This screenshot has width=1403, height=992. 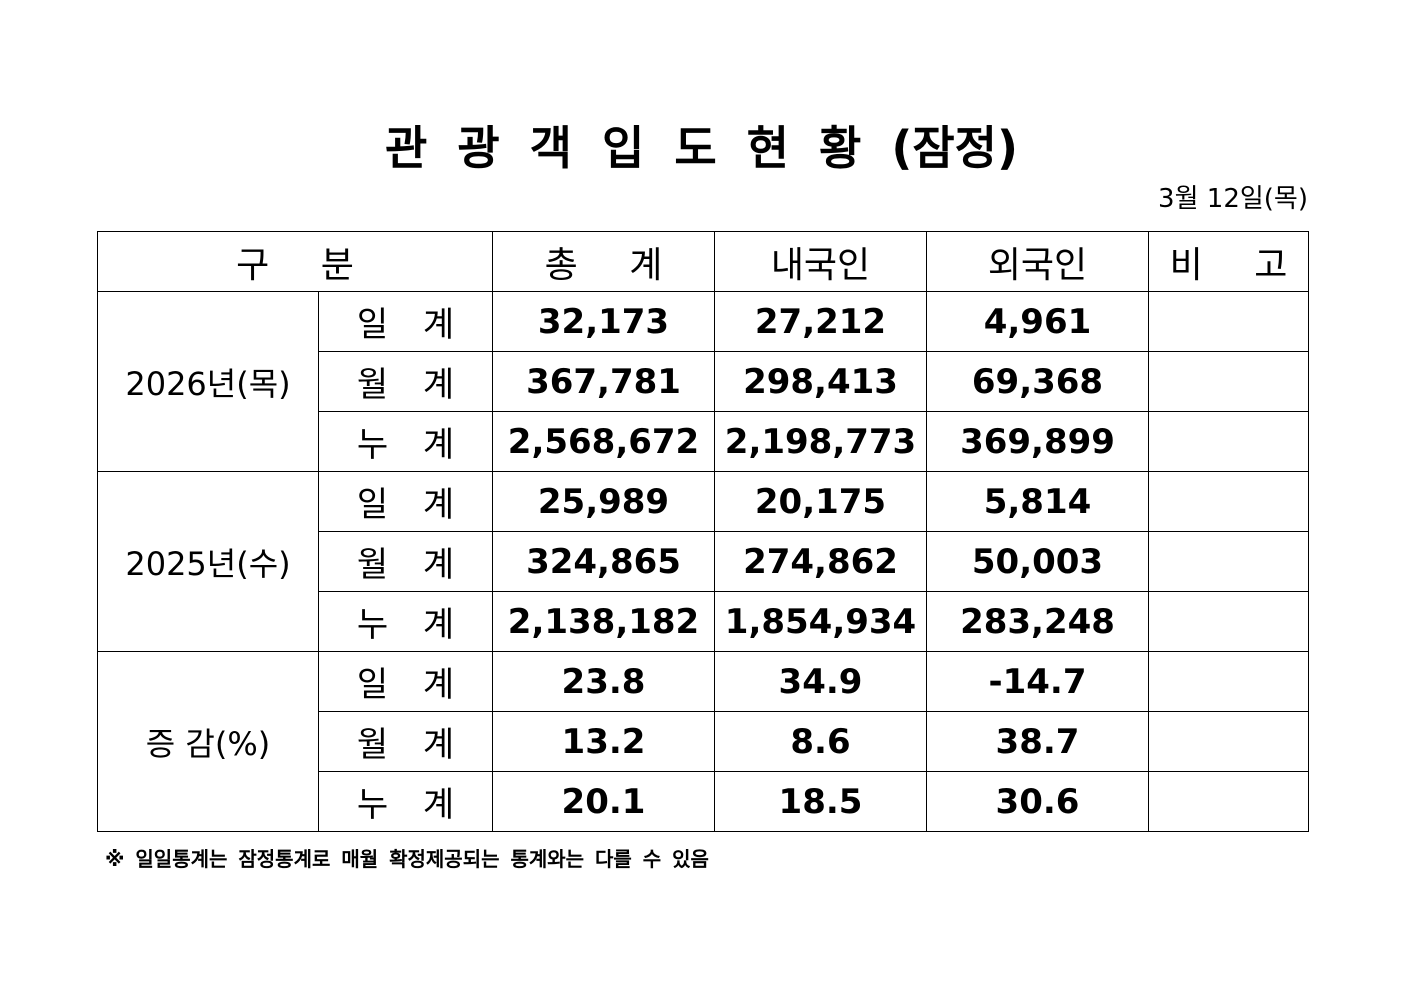 What do you see at coordinates (1037, 441) in the screenshot?
I see `value-cell: 369,899` at bounding box center [1037, 441].